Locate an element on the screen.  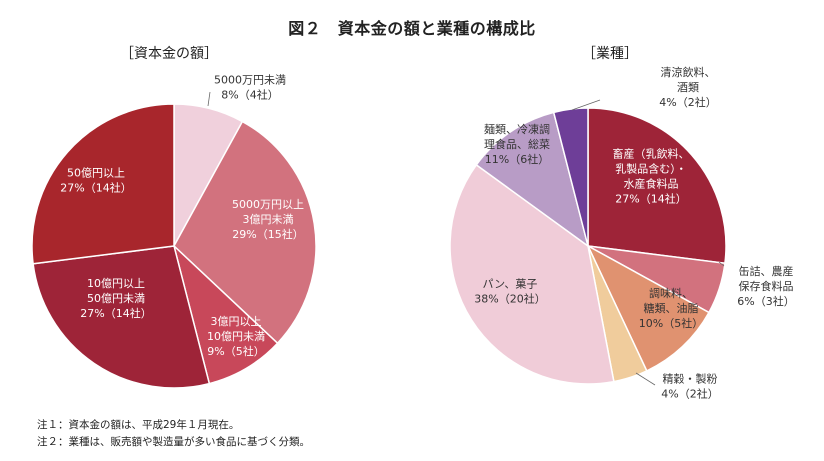
capital-slice-label-0-line-1: 8%（4社） is located at coordinates (249, 95).